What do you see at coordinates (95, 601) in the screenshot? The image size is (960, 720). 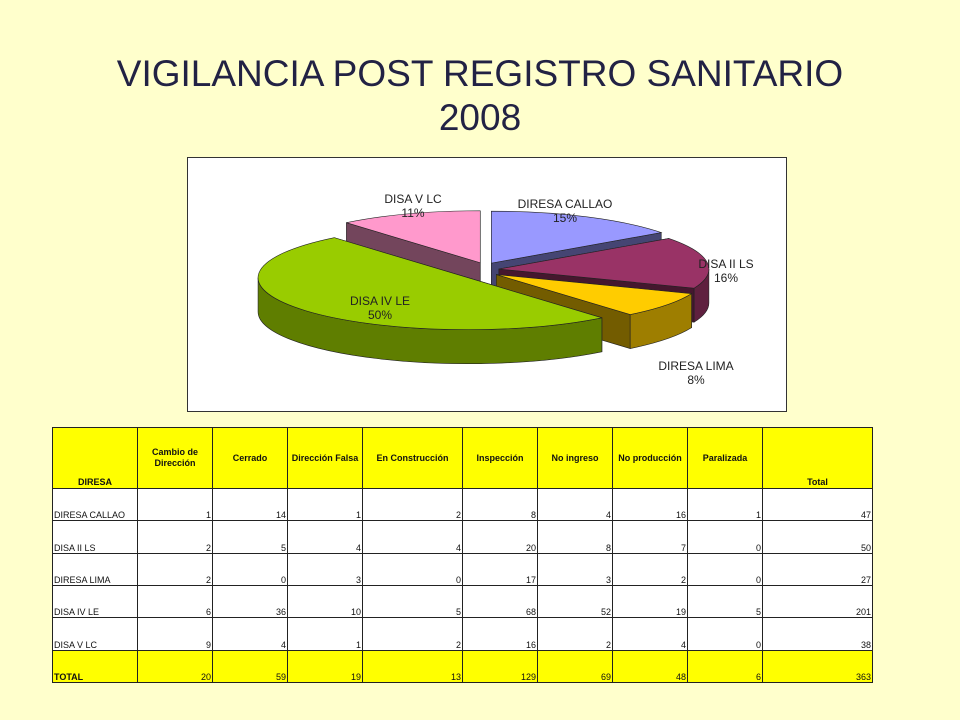 I see `table-row-label: DISA IV LE` at bounding box center [95, 601].